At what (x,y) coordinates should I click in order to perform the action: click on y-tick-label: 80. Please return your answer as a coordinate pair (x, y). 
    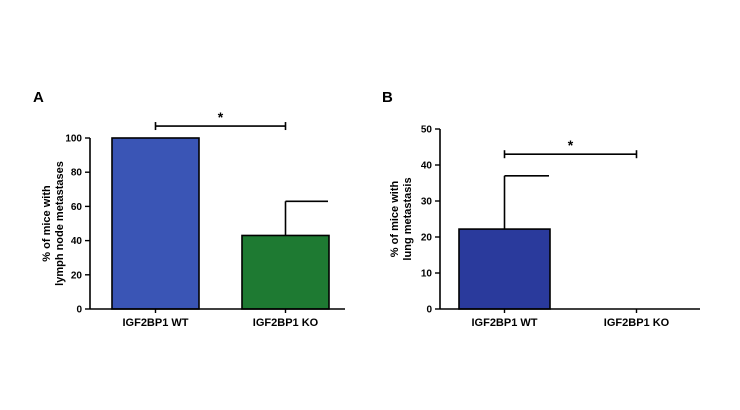
    Looking at the image, I should click on (77, 173).